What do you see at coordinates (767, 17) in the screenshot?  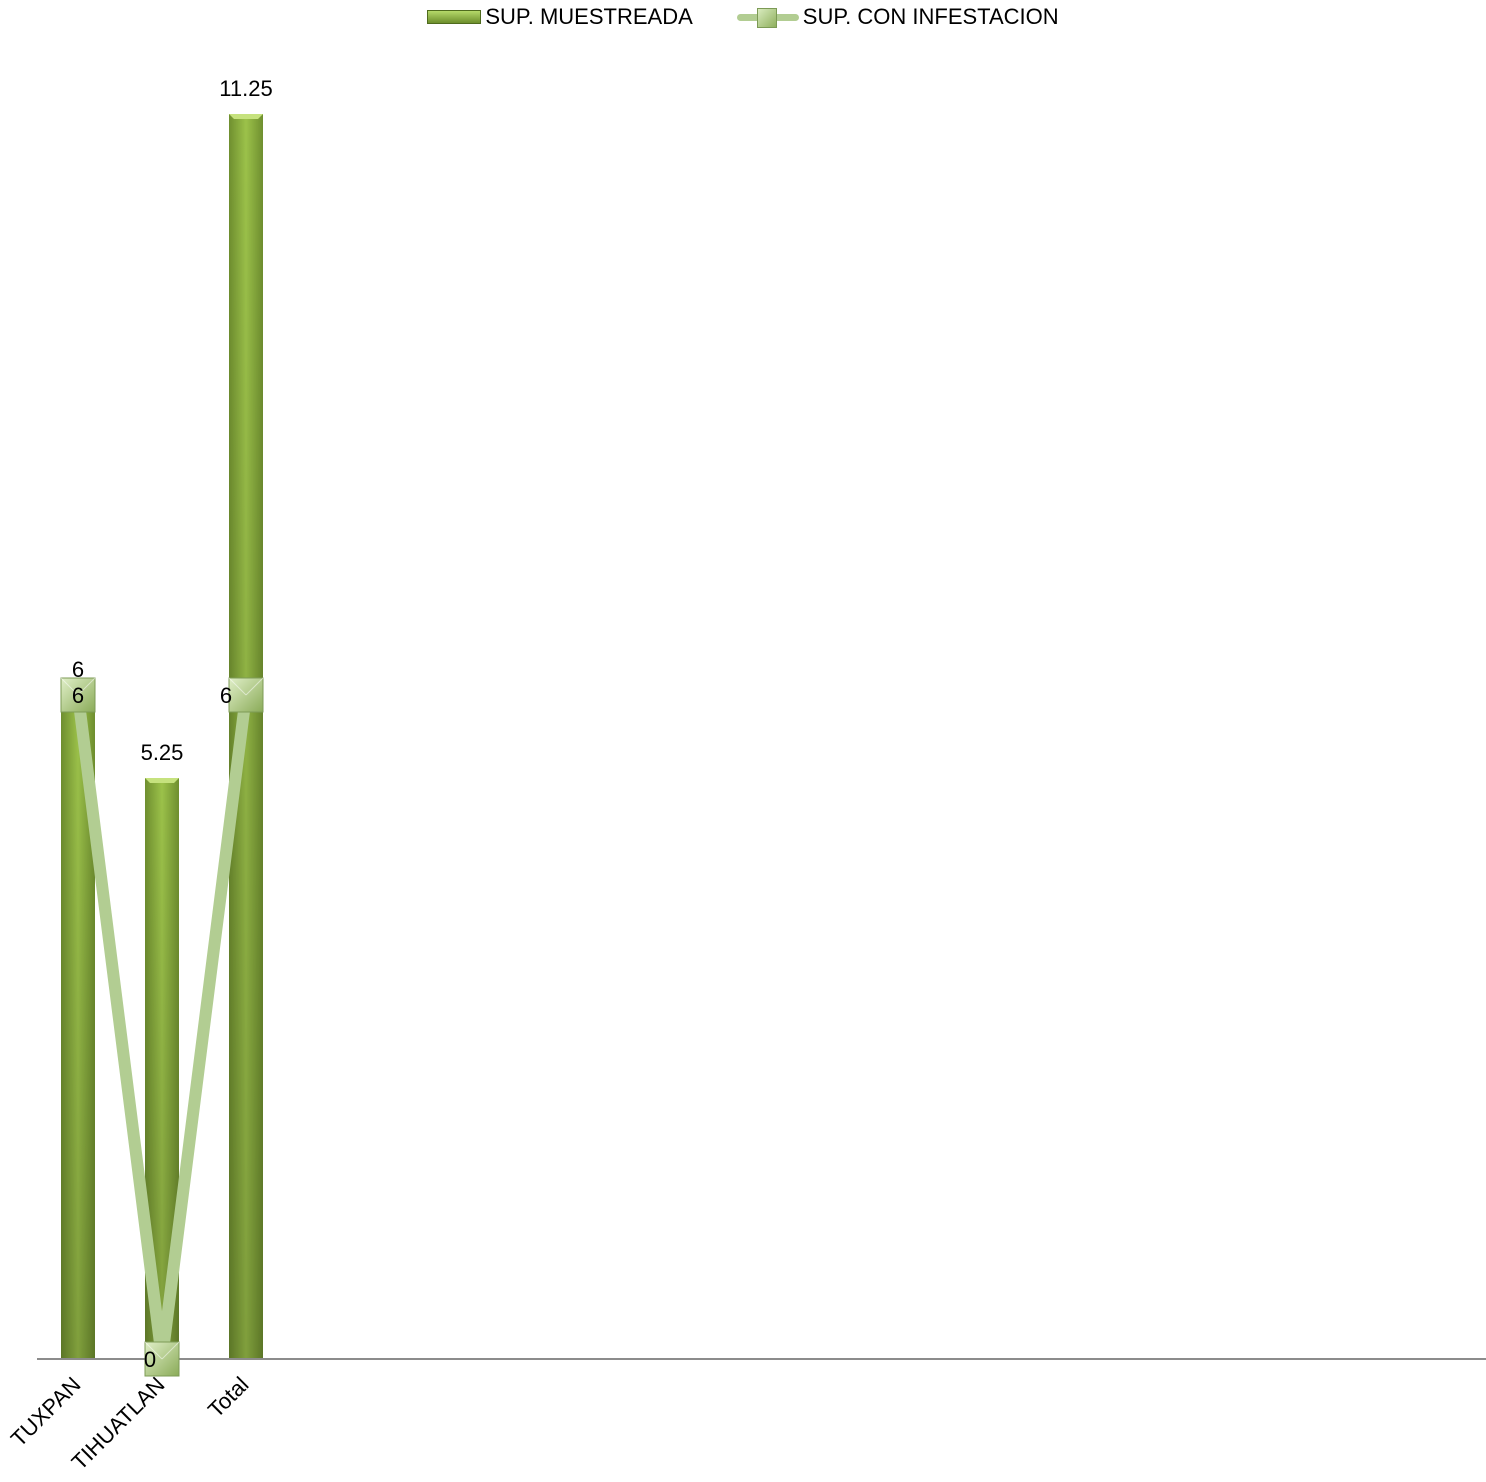 I see `line-series-swatch` at bounding box center [767, 17].